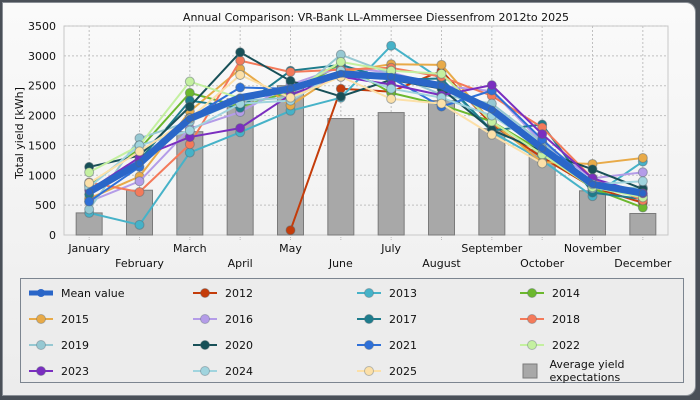  What do you see at coordinates (190, 248) in the screenshot?
I see `x-tick-label: March` at bounding box center [190, 248].